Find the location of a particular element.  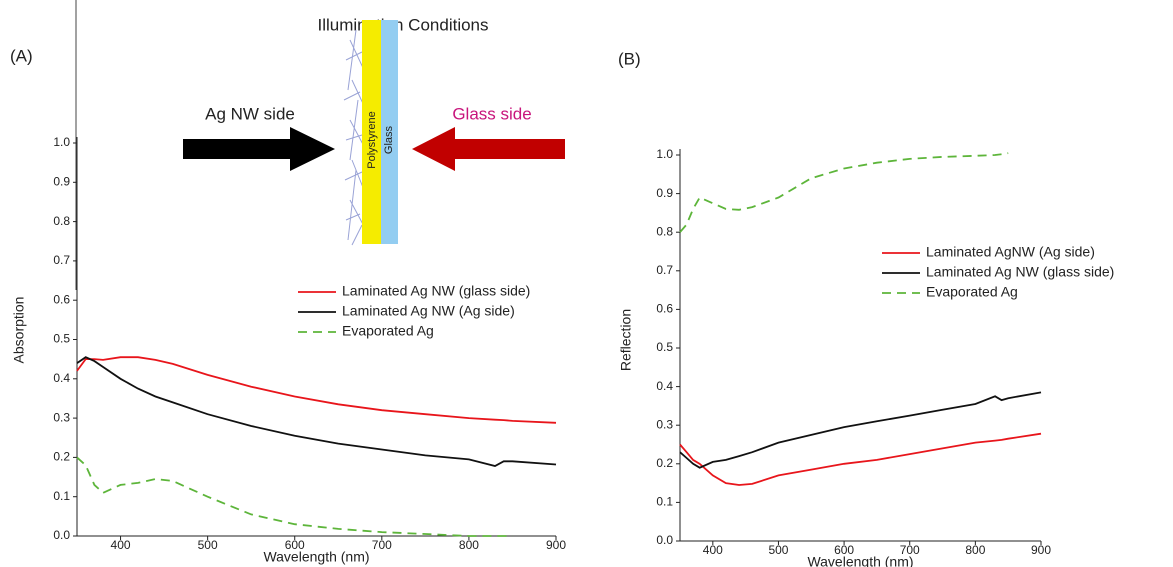

nanowires is located at coordinates (355, 137).